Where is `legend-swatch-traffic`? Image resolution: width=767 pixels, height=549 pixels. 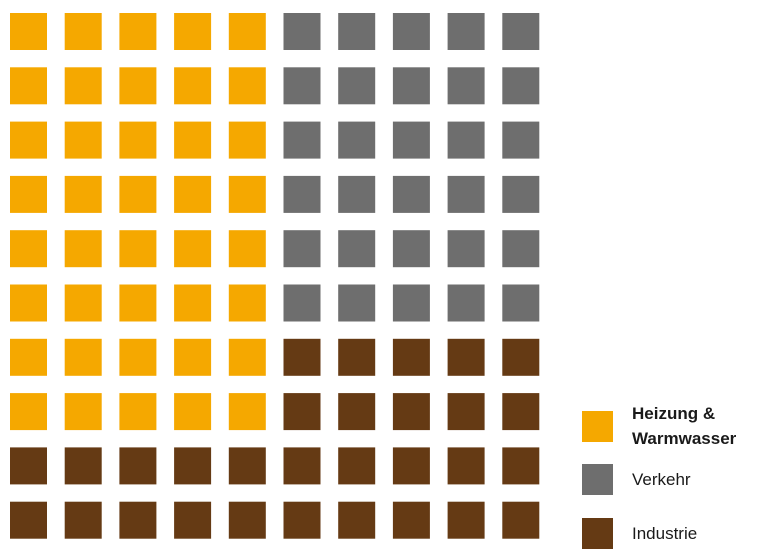
legend-swatch-traffic is located at coordinates (597, 479).